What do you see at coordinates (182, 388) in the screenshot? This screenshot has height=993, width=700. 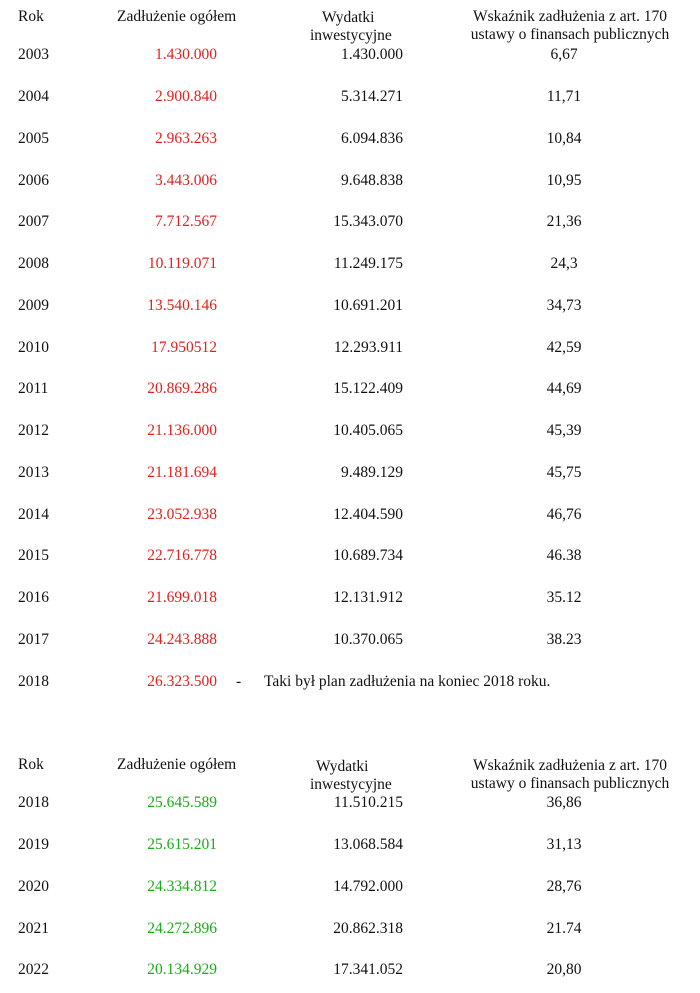 I see `cell-debt: 20.869.286` at bounding box center [182, 388].